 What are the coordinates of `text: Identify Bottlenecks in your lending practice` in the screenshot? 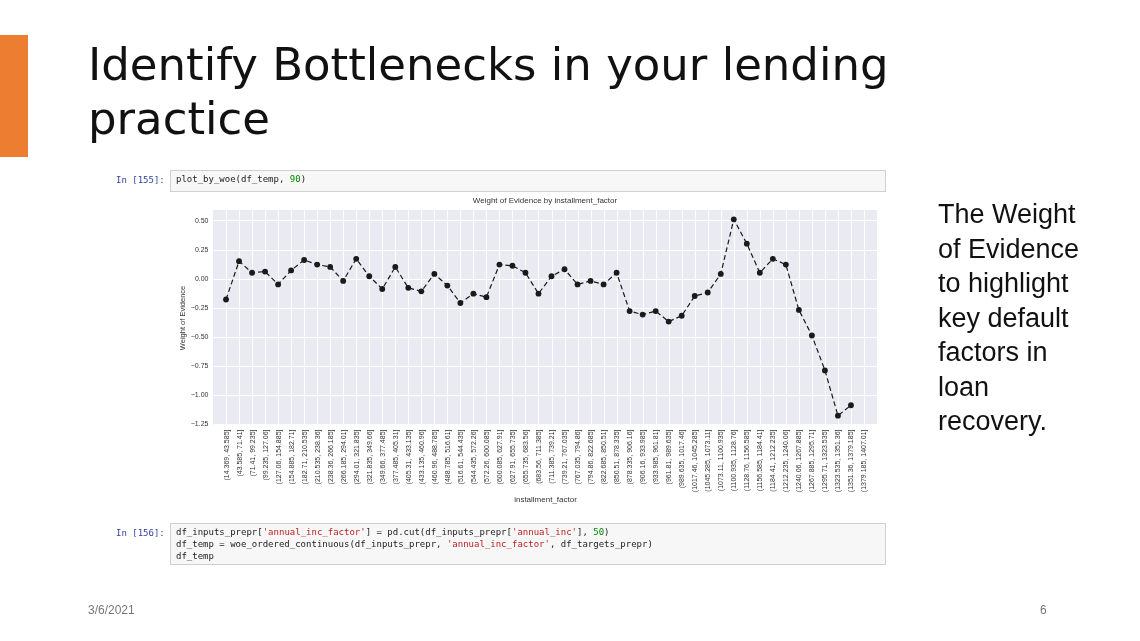 It's located at (489, 92).